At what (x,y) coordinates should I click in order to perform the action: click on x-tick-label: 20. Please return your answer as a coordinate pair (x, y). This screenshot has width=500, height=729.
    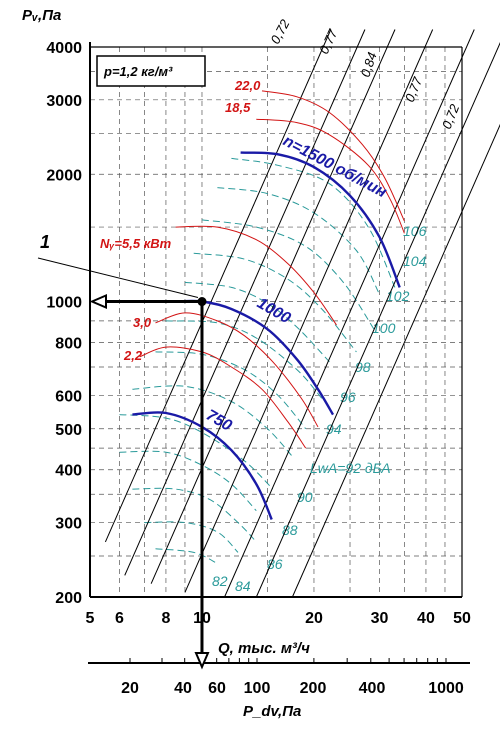
    Looking at the image, I should click on (314, 618).